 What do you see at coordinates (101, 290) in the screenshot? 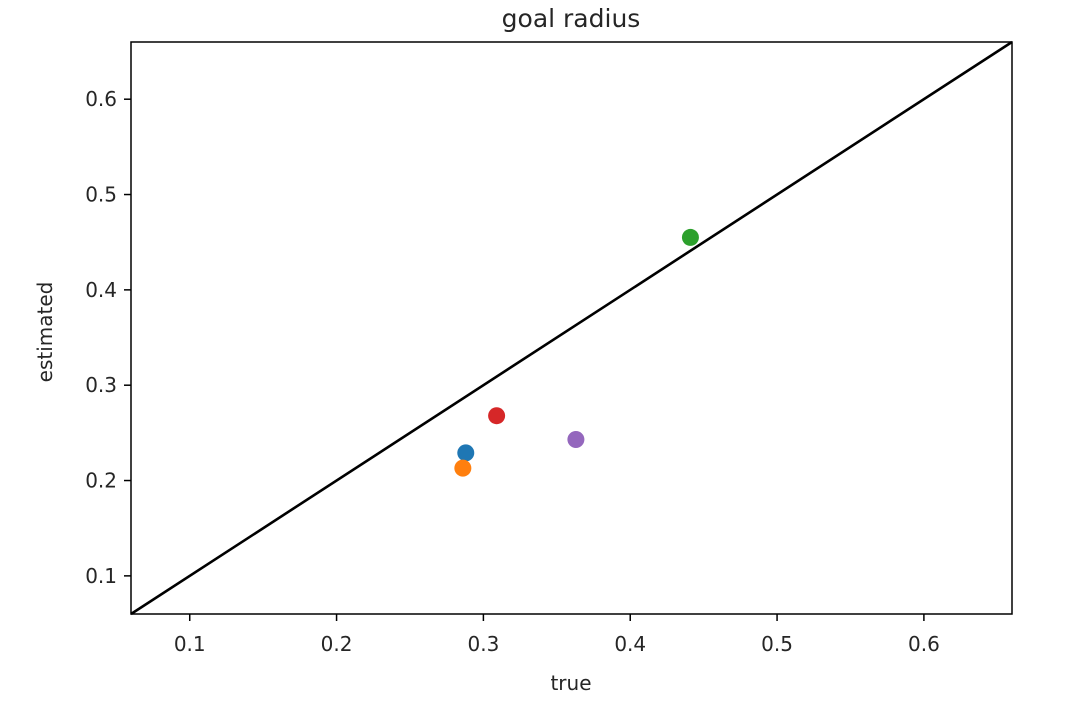
I see `y-tick-label: 0.4` at bounding box center [101, 290].